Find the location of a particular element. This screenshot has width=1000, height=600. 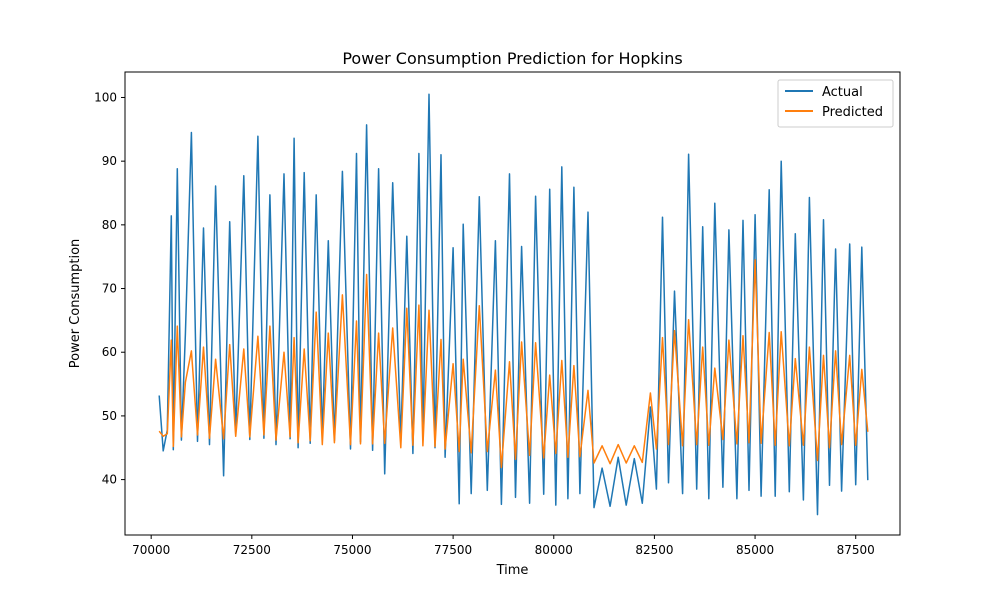

x-tick-label: 72500 is located at coordinates (252, 550).